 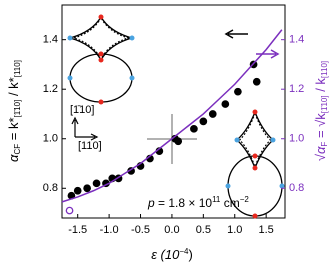 I want to click on y2-axis-label: √αF = √k[1̄10] / k[110], so click(x=321, y=111).